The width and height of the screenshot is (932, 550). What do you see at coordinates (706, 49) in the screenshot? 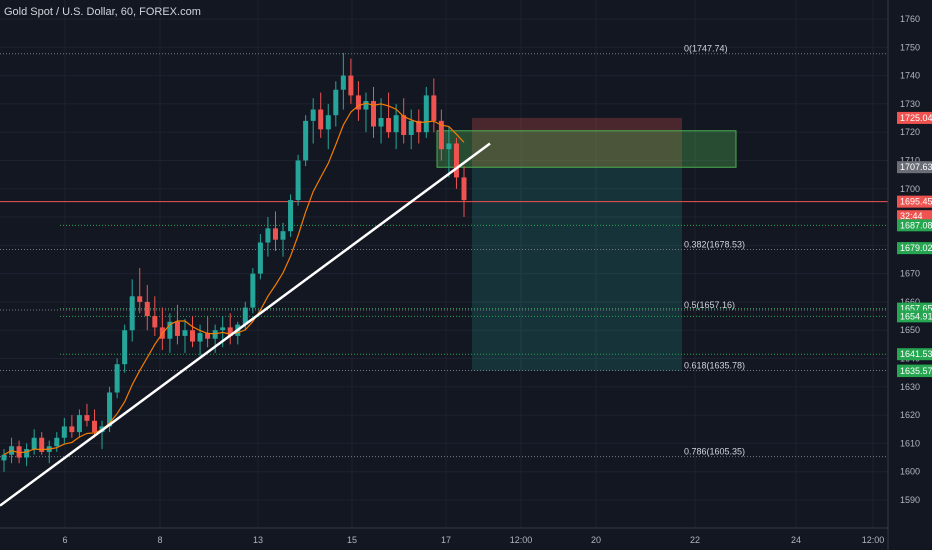
I see `fib-level-label: 0(1747.74)` at bounding box center [706, 49].